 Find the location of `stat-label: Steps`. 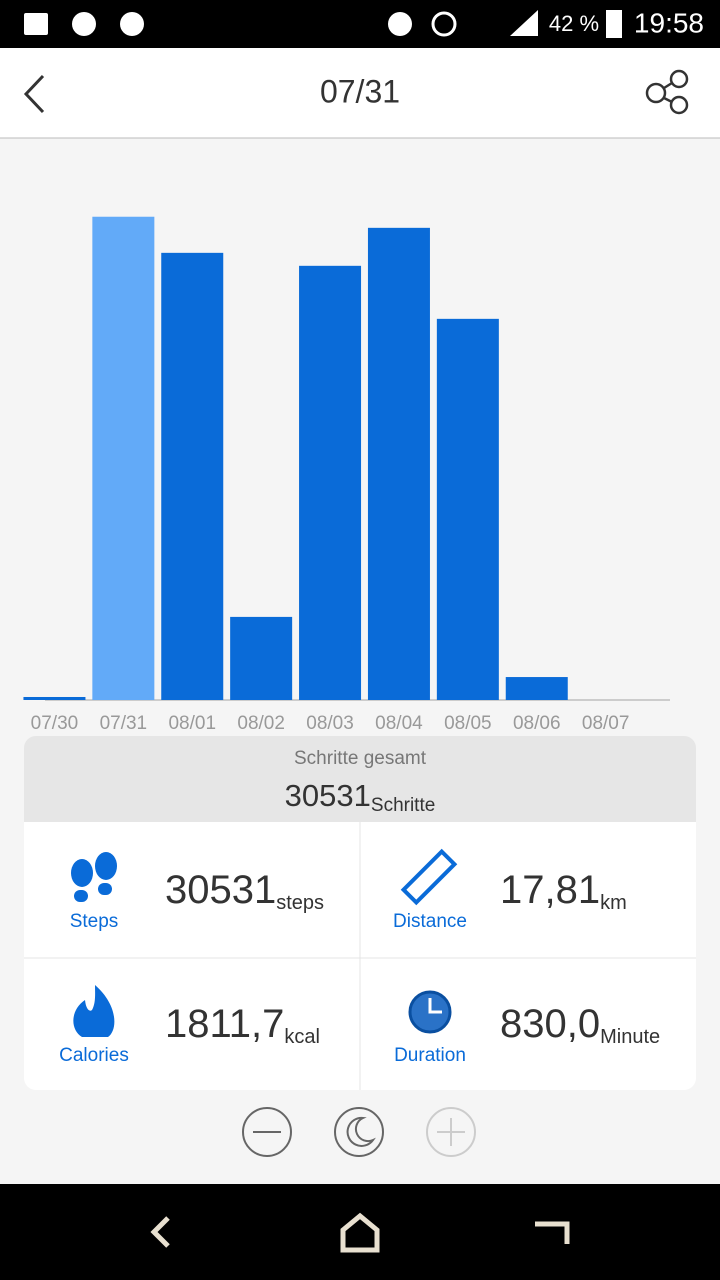

stat-label: Steps is located at coordinates (94, 921).